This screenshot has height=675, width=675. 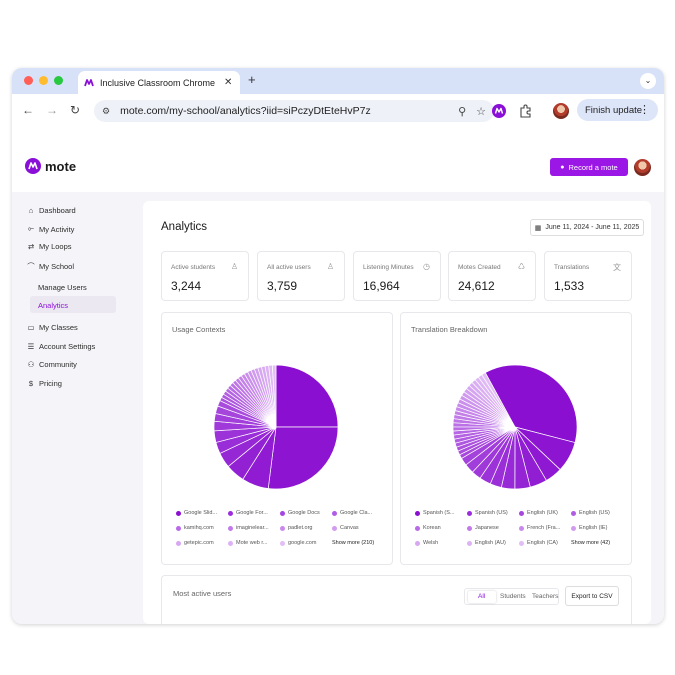 What do you see at coordinates (298, 543) in the screenshot?
I see `legend-item: google.com` at bounding box center [298, 543].